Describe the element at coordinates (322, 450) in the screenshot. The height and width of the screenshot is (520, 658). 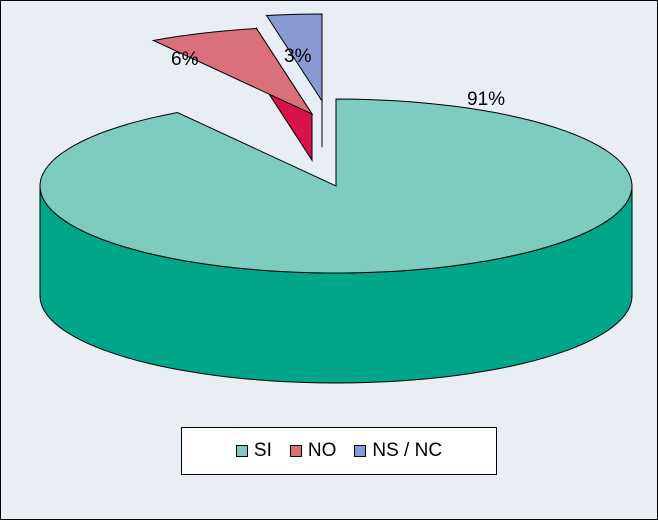
I see `legend-label-no: NO` at that location.